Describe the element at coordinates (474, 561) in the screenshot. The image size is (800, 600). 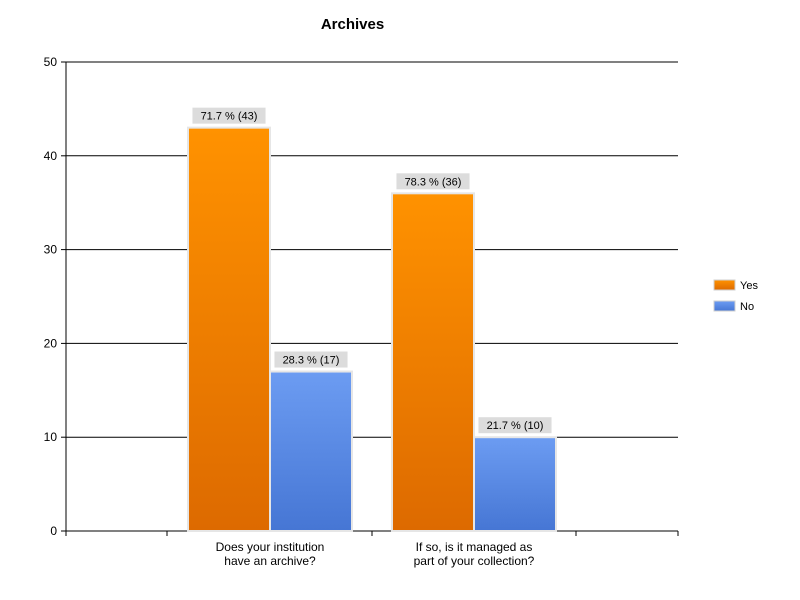
I see `category-label: part of your collection?` at that location.